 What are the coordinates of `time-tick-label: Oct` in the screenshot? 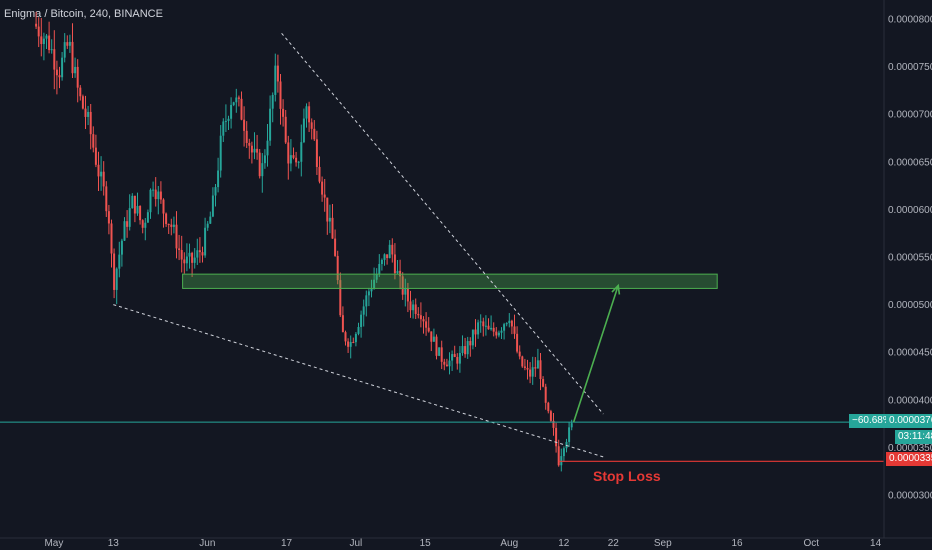 It's located at (811, 543).